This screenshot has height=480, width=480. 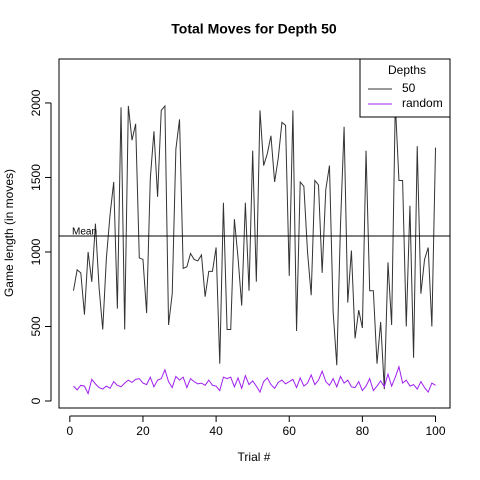 I want to click on legend-title: Depths, so click(x=407, y=70).